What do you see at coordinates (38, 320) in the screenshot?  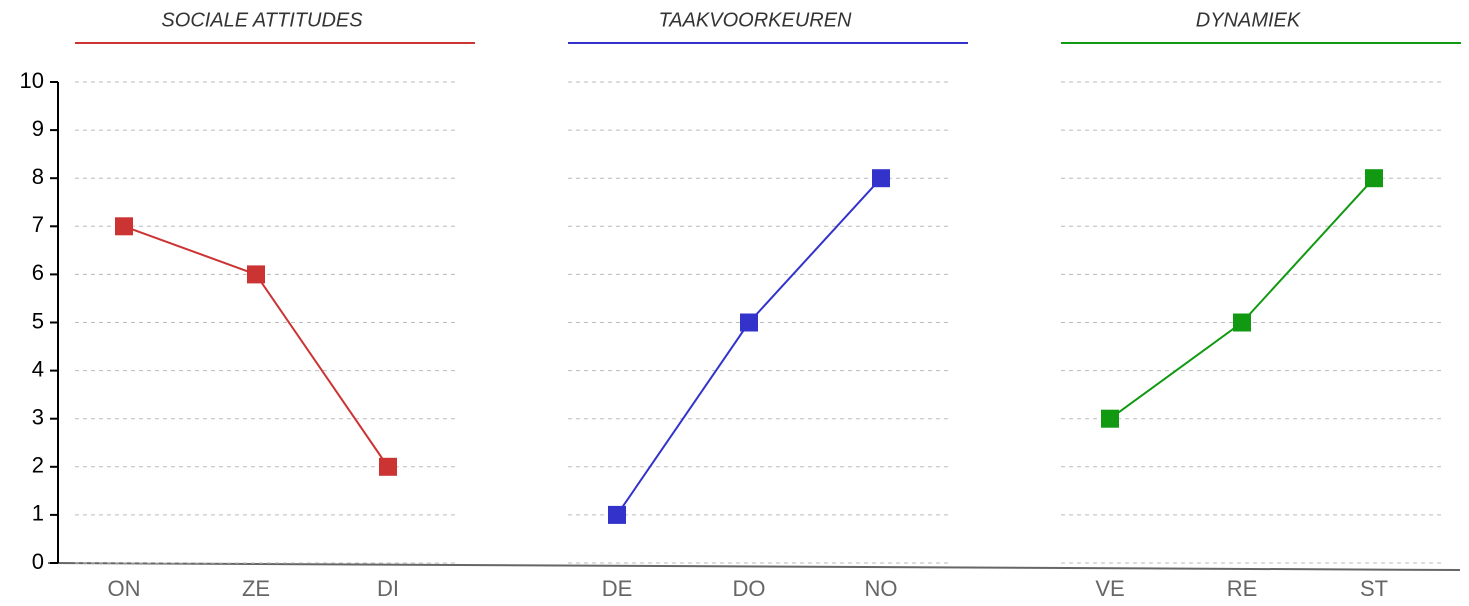 I see `y-tick-label: 5` at bounding box center [38, 320].